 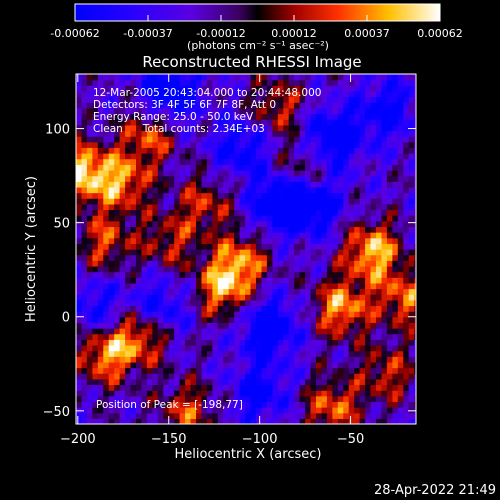 What do you see at coordinates (257, 12) in the screenshot?
I see `colorbar-gradient` at bounding box center [257, 12].